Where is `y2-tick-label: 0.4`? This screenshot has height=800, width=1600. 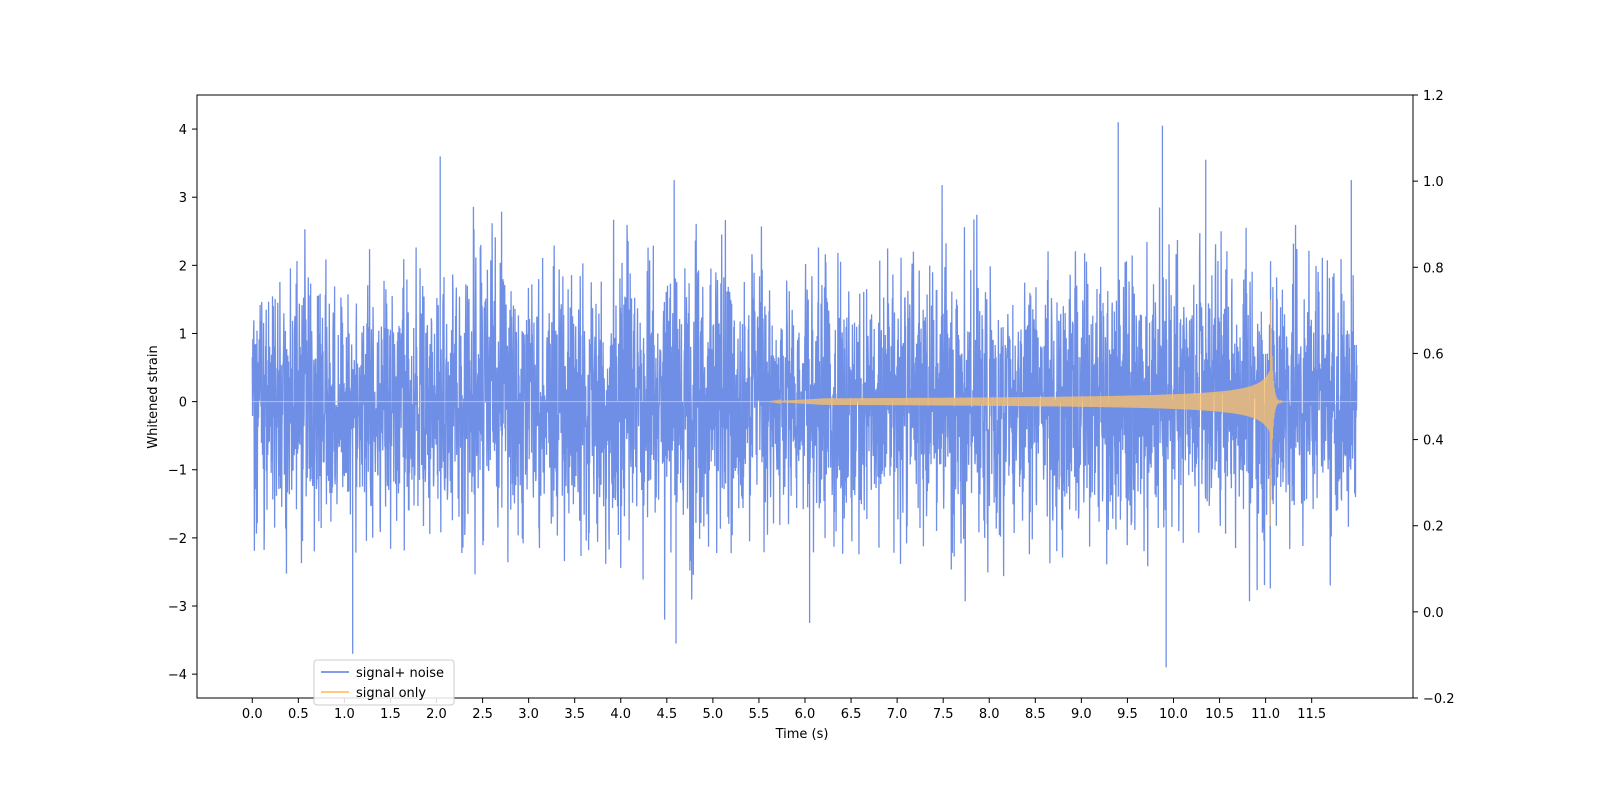
y2-tick-label: 0.4 is located at coordinates (1433, 441).